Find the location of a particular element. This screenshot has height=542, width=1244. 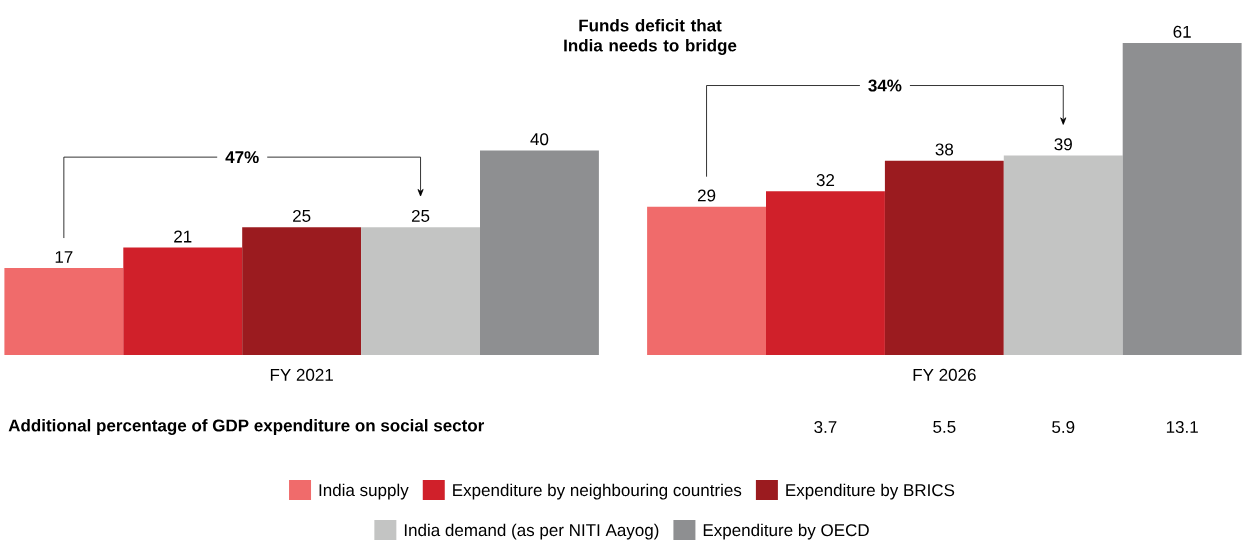

data-label: 38 is located at coordinates (944, 149).